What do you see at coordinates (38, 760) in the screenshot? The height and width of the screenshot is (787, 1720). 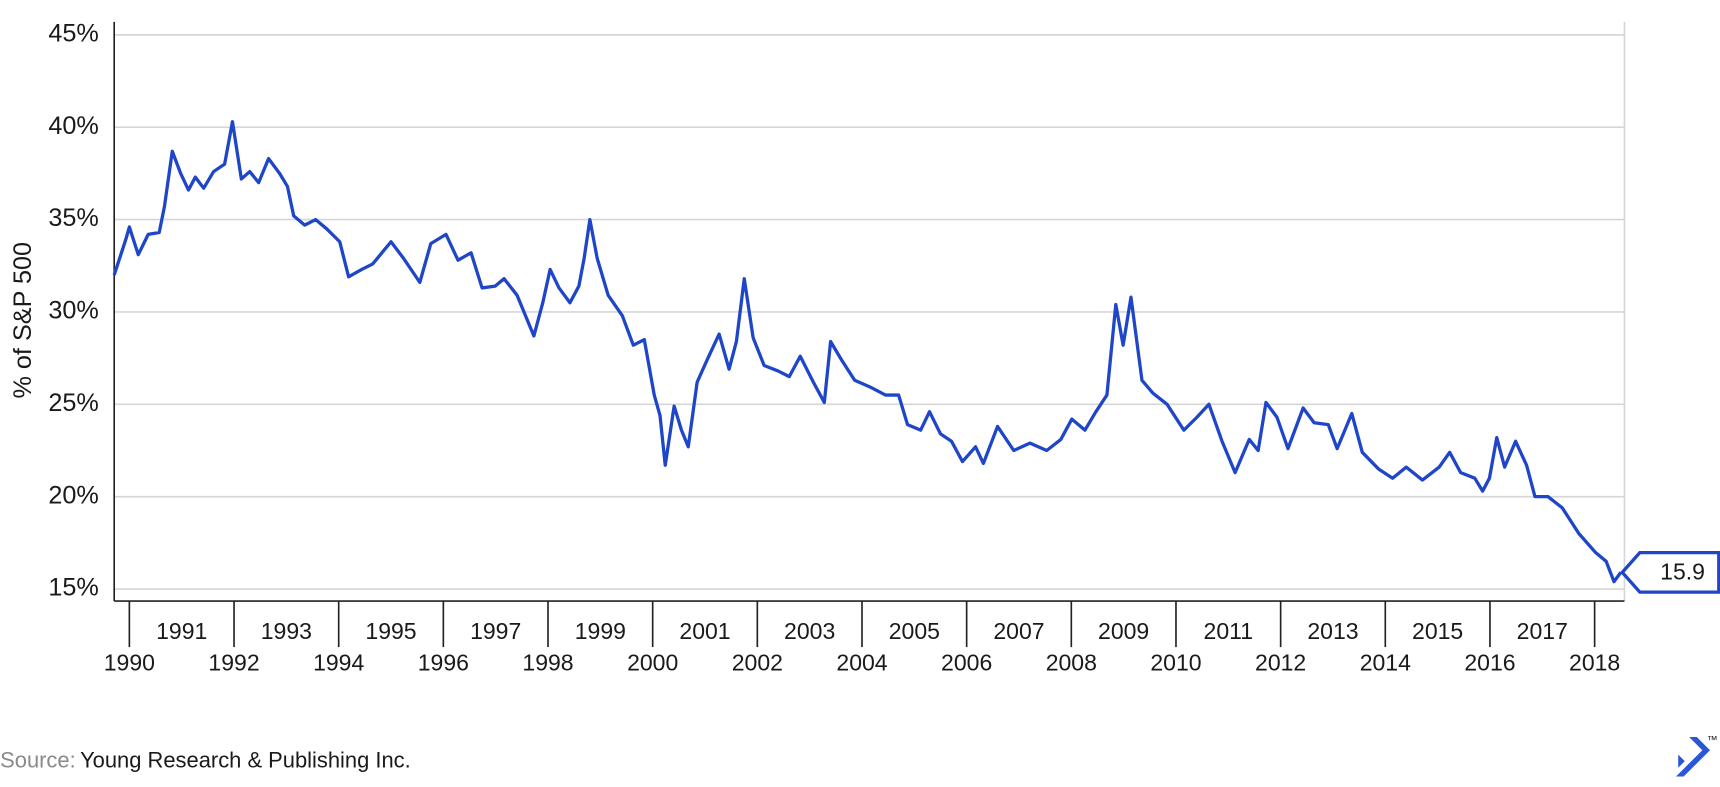 I see `source-label: Source:` at bounding box center [38, 760].